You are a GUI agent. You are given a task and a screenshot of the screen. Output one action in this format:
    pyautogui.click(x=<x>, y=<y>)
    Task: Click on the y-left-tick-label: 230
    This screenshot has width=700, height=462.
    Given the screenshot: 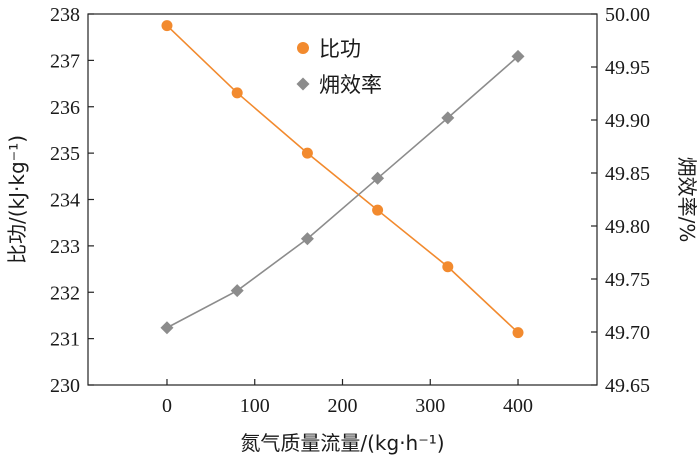 What is the action you would take?
    pyautogui.click(x=65, y=386)
    